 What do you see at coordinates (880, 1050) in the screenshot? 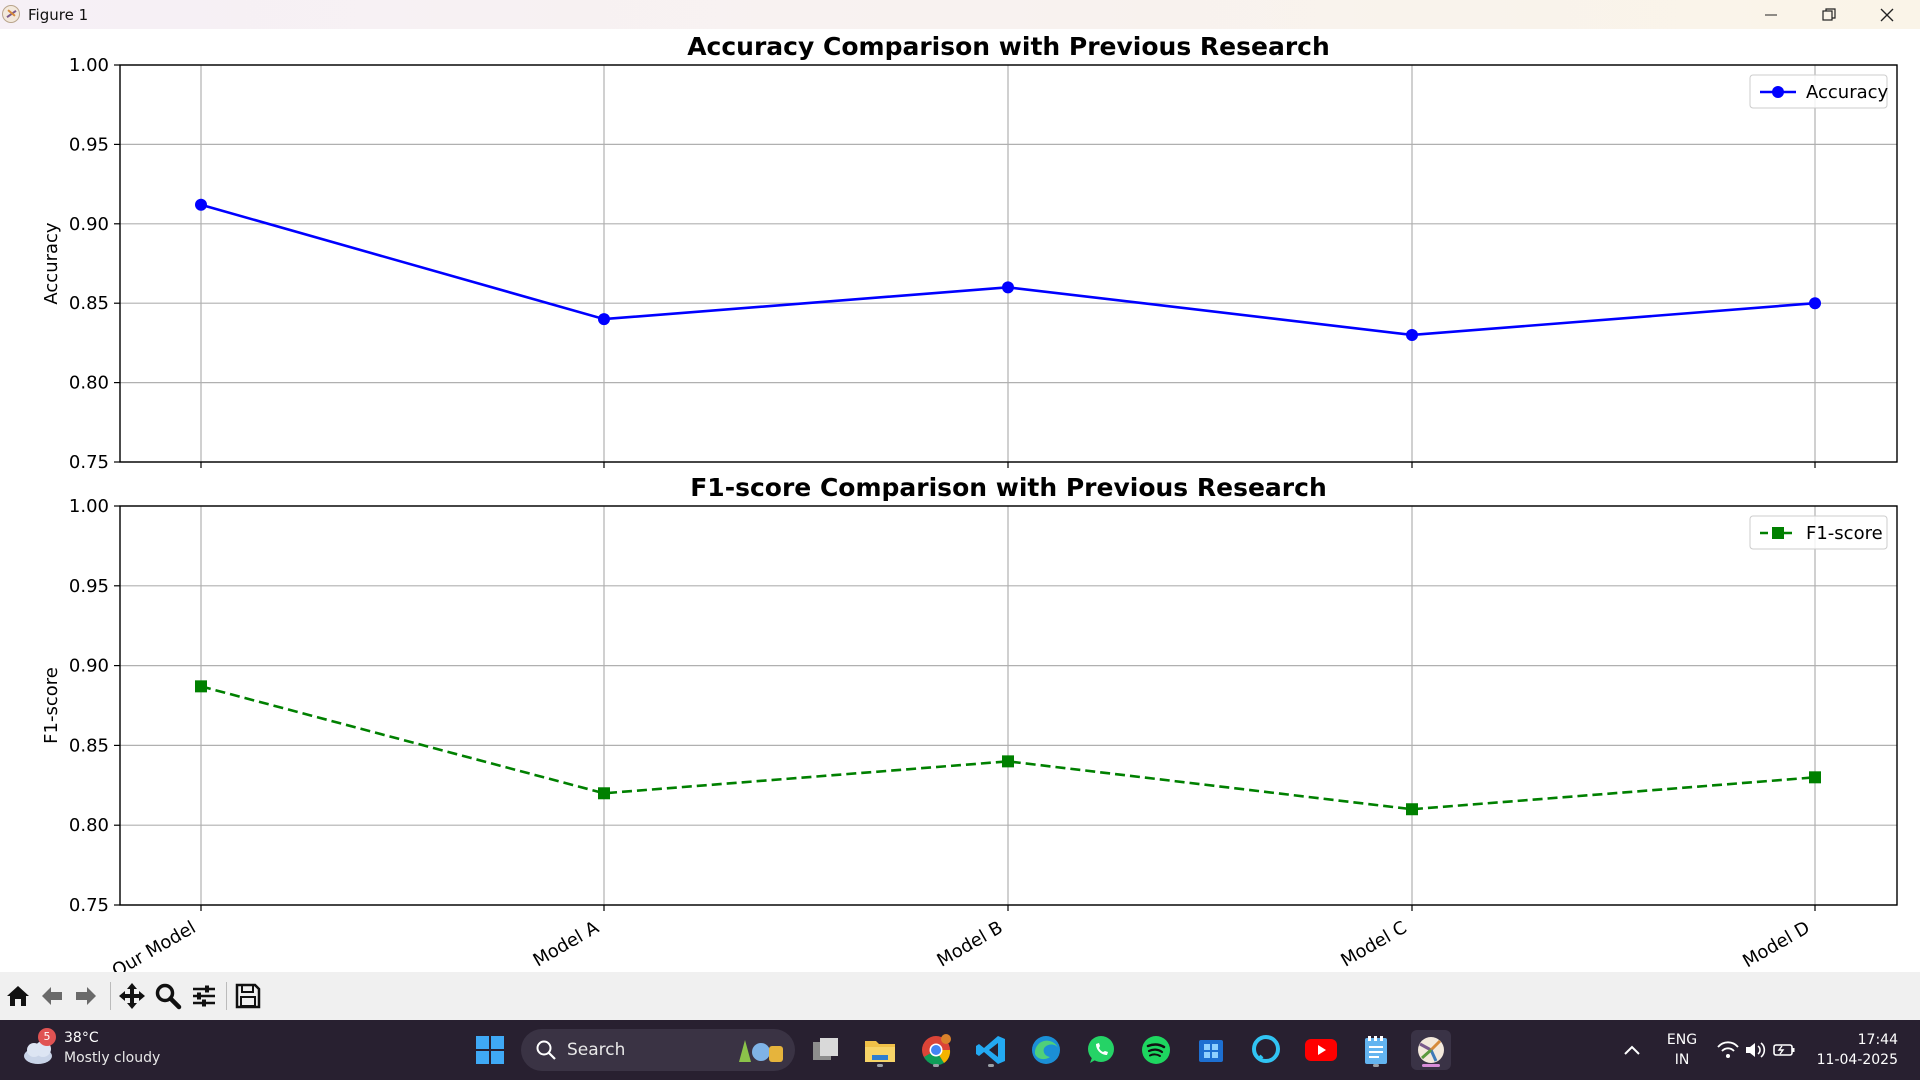
I see `file-explorer-button` at bounding box center [880, 1050].